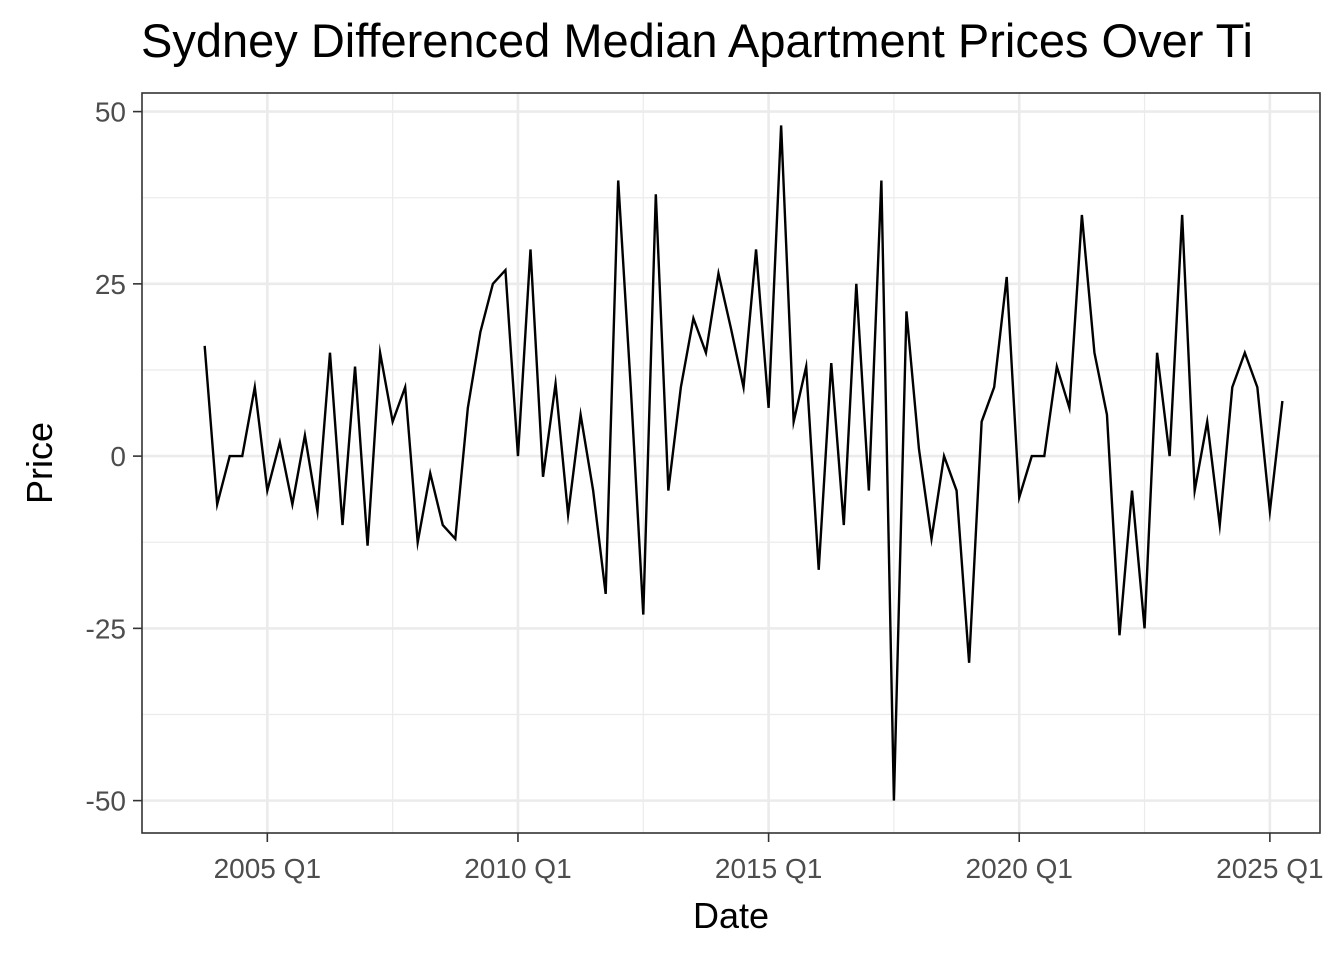 The height and width of the screenshot is (960, 1344). I want to click on y-tick-label: -25, so click(106, 628).